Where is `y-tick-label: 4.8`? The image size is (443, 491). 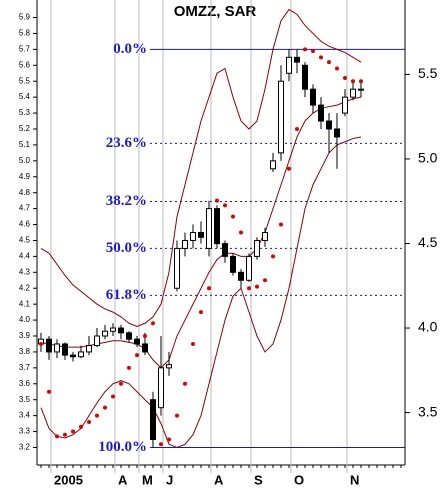
y-tick-label: 4.8 is located at coordinates (25, 192).